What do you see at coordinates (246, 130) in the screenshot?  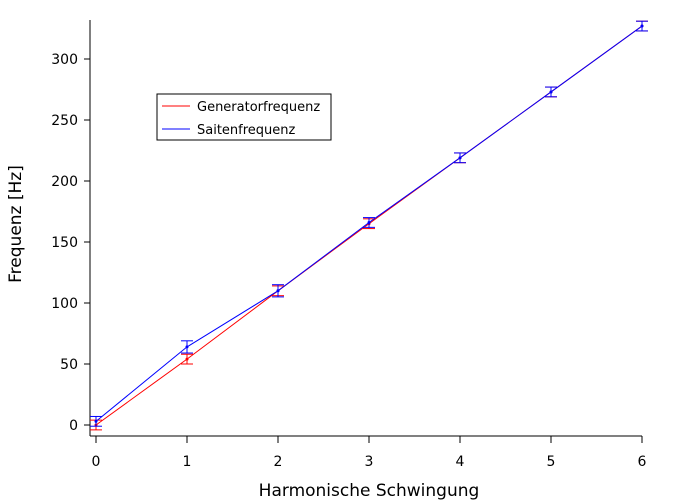 I see `legend-label-saitenfrequenz: Saitenfrequenz` at bounding box center [246, 130].